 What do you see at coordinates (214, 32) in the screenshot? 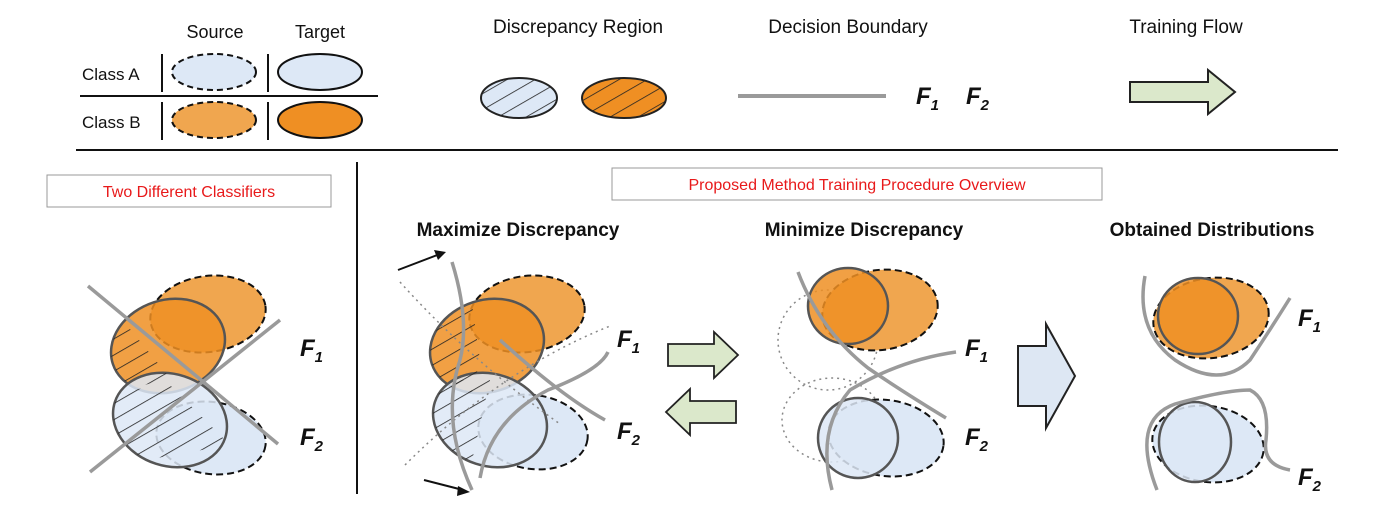
I see `source-label: Source` at bounding box center [214, 32].